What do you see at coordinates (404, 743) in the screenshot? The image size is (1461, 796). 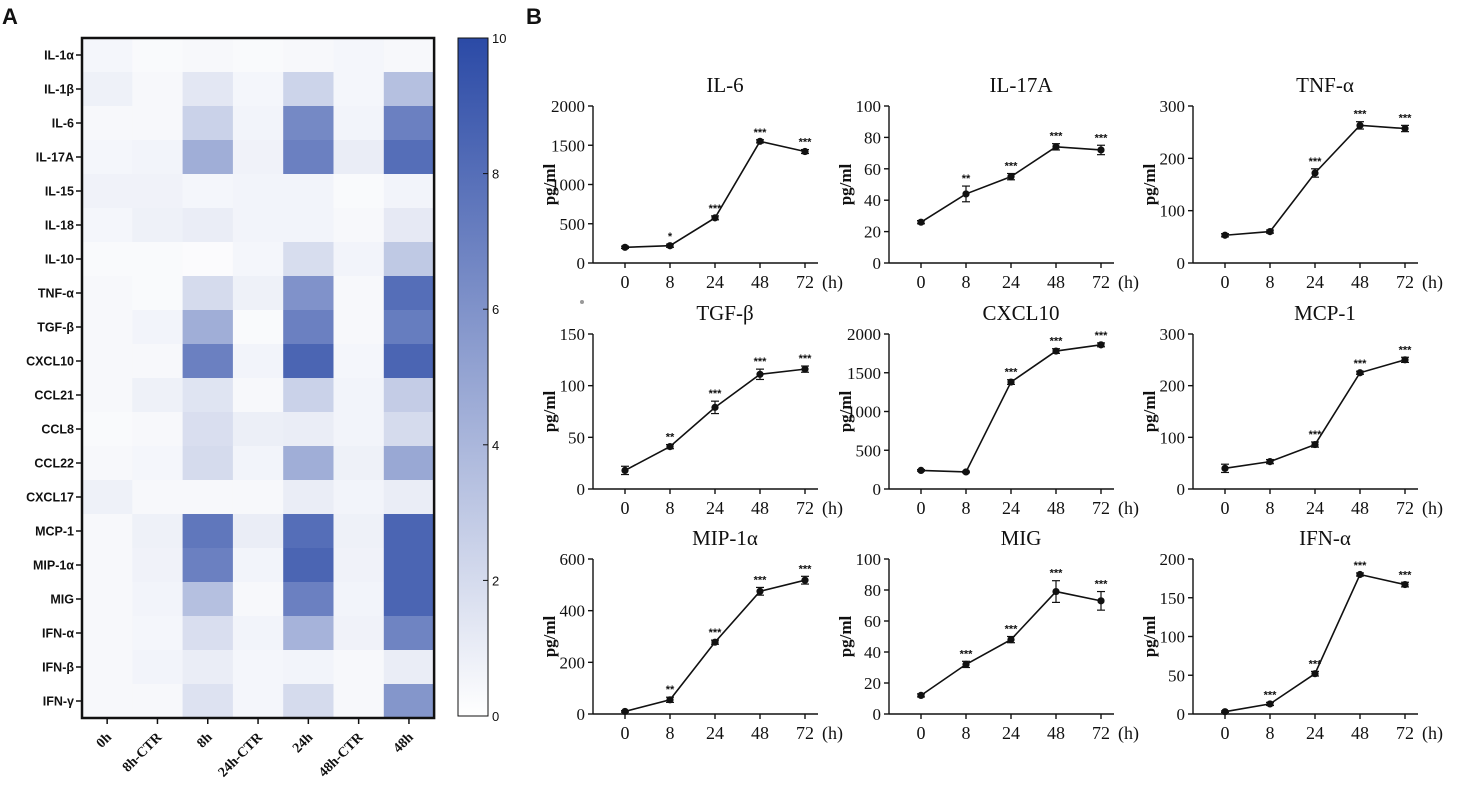 I see `heatmap-col-label: 48h` at bounding box center [404, 743].